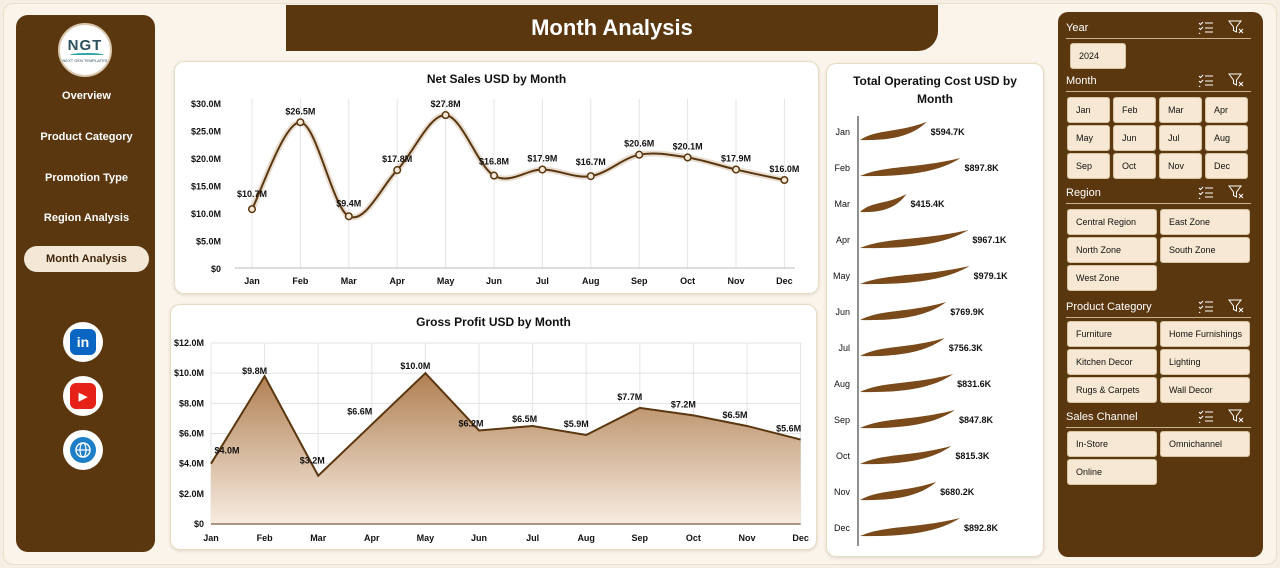  I want to click on product-category-multiselect-icon, so click(1206, 306).